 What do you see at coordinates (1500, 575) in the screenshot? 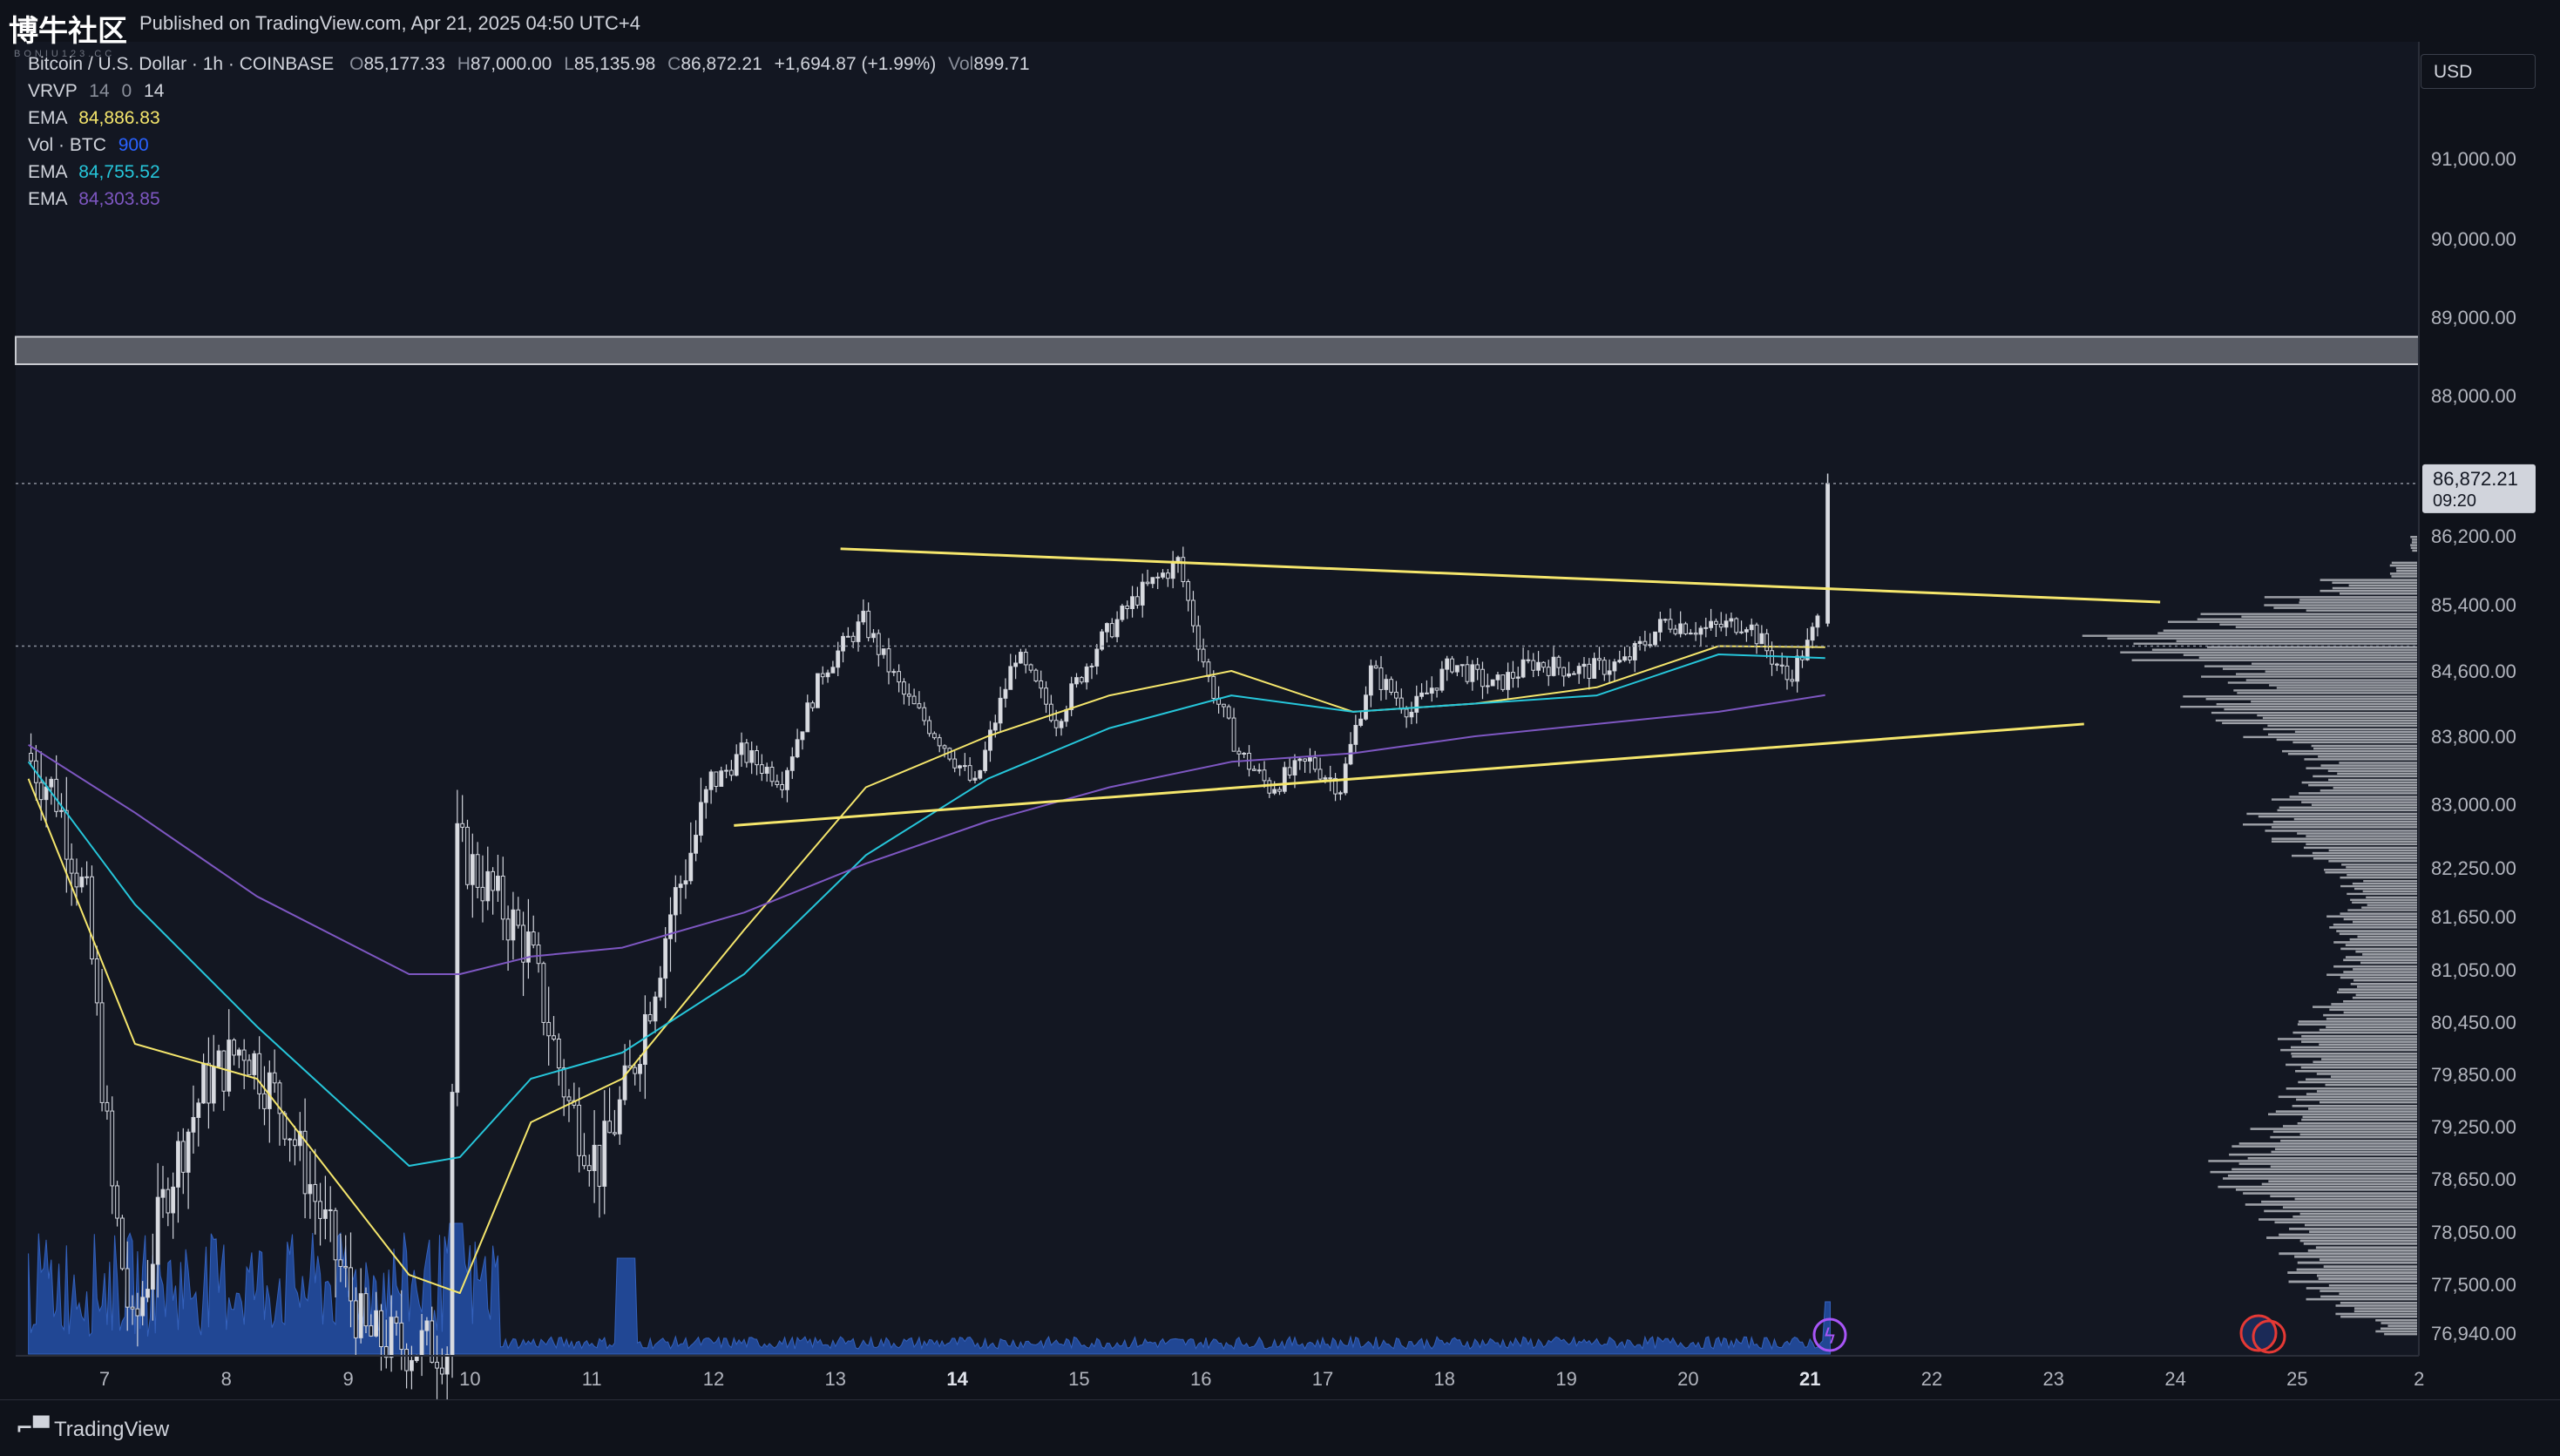
I see `trendline-upper` at bounding box center [1500, 575].